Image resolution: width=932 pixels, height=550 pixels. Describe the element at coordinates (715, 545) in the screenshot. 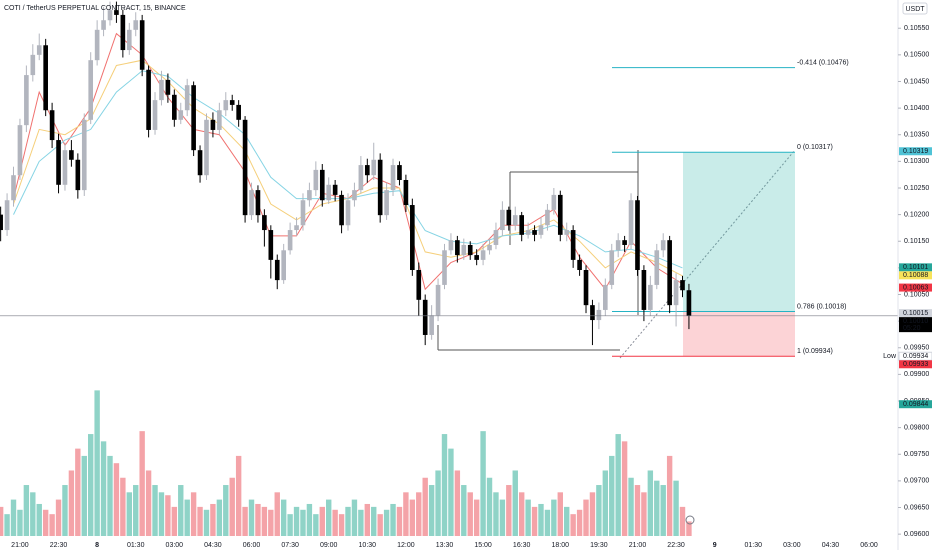

I see `x-tick-label: 9` at that location.